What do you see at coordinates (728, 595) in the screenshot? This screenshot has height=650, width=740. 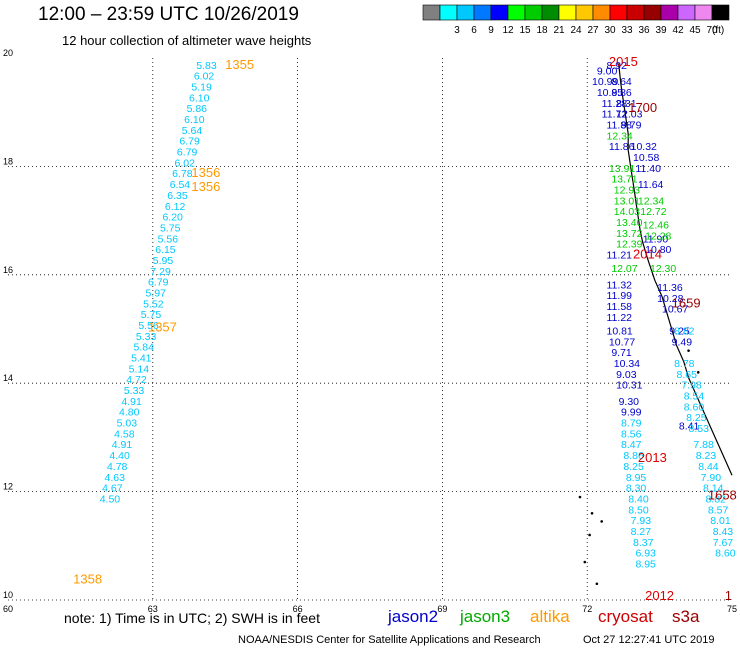 I see `pass-time-label: 1` at bounding box center [728, 595].